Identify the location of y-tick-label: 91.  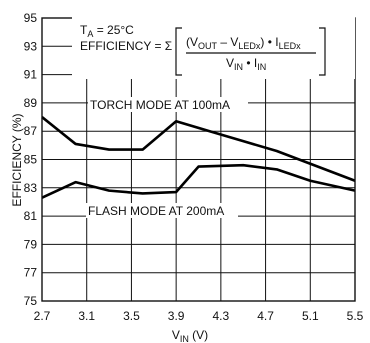
(31, 75).